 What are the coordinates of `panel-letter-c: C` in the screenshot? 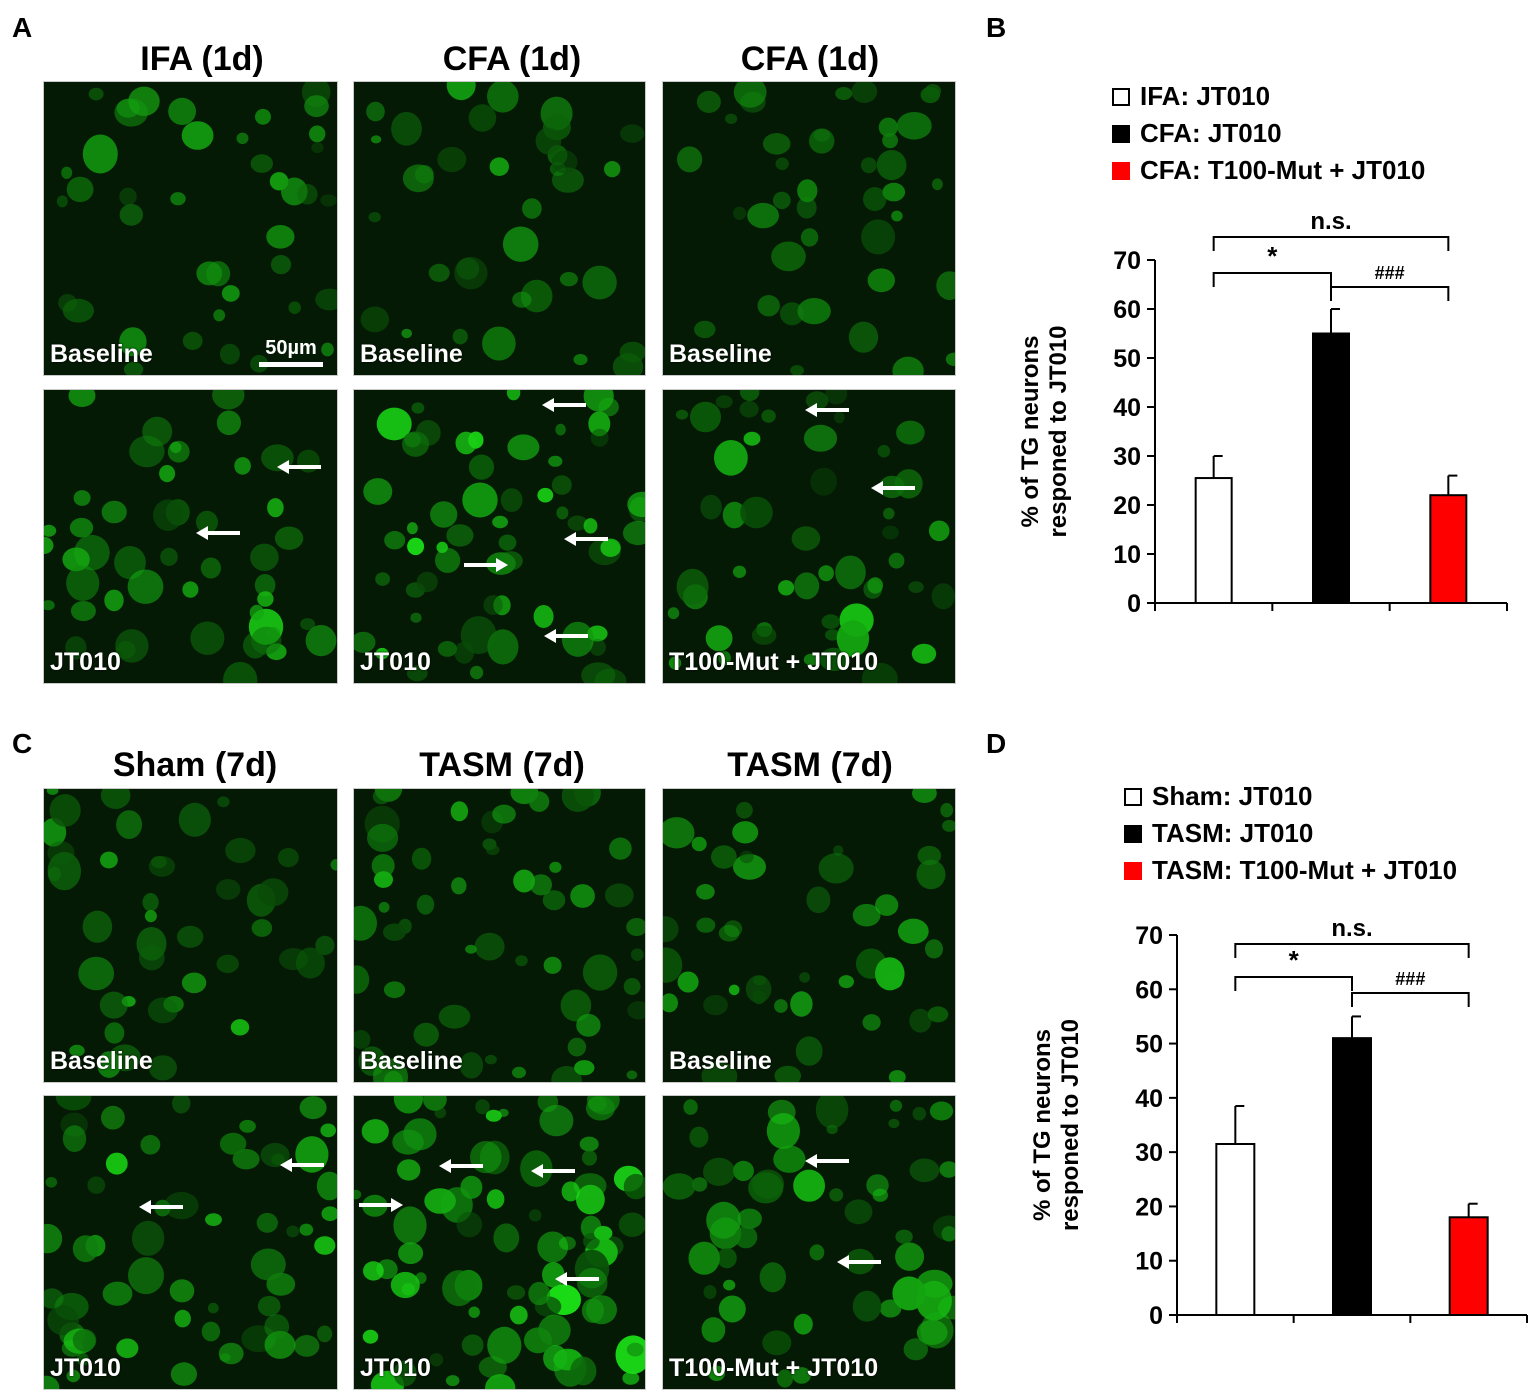 It's located at (22, 743).